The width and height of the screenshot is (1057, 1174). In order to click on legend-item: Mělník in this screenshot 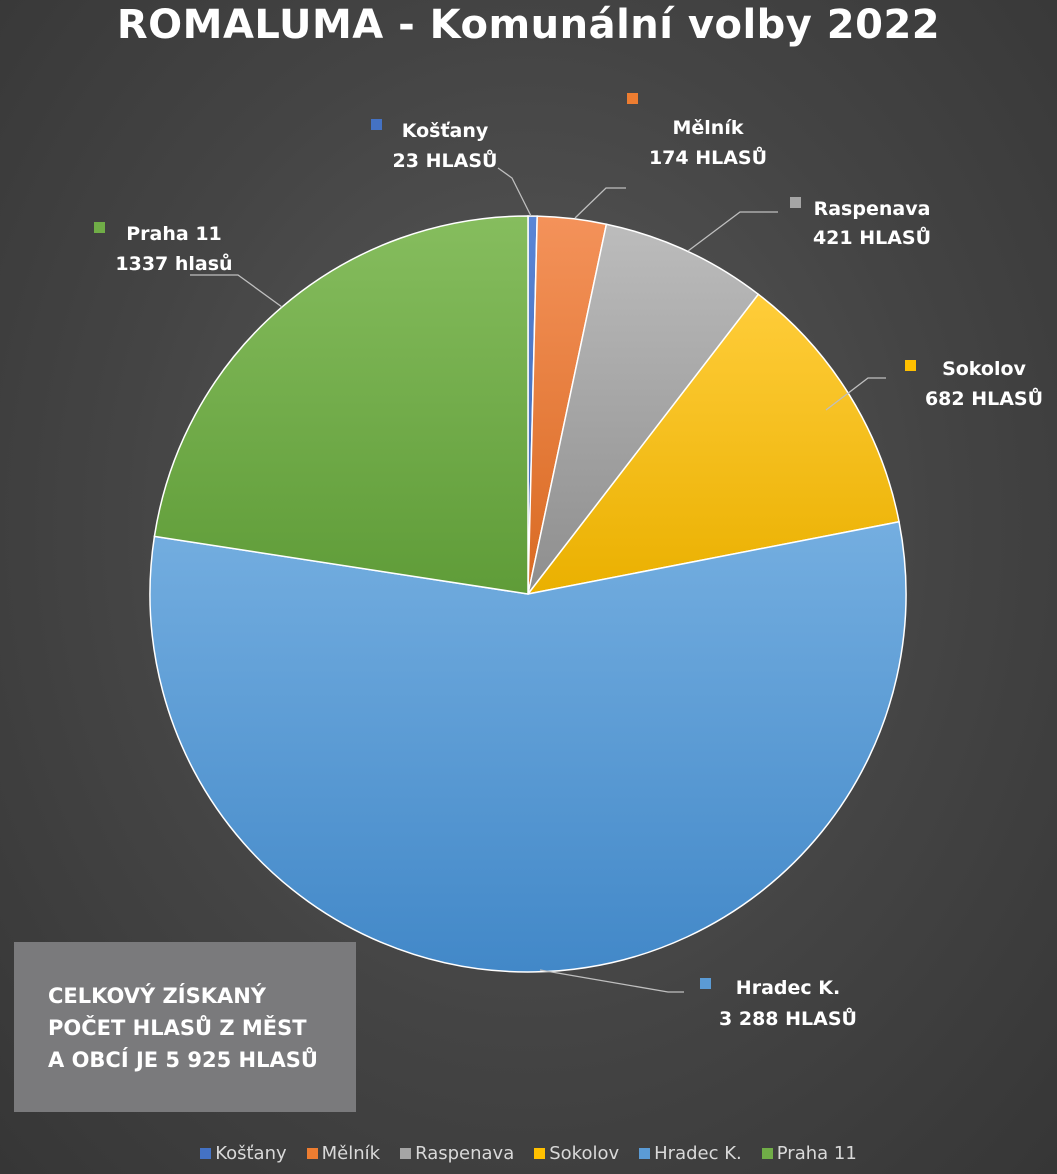, I will do `click(343, 1153)`.